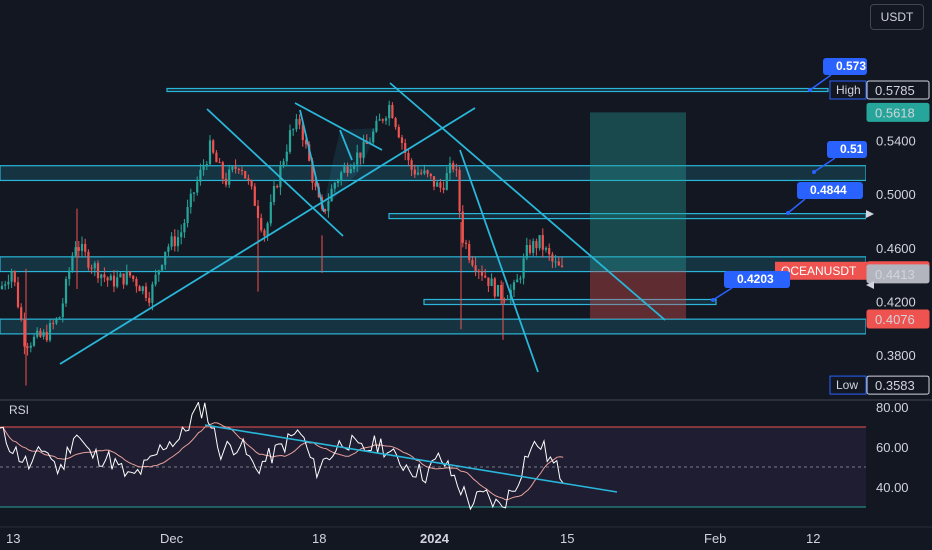 Image resolution: width=932 pixels, height=550 pixels. What do you see at coordinates (810, 90) in the screenshot?
I see `callout-0573-anchor` at bounding box center [810, 90].